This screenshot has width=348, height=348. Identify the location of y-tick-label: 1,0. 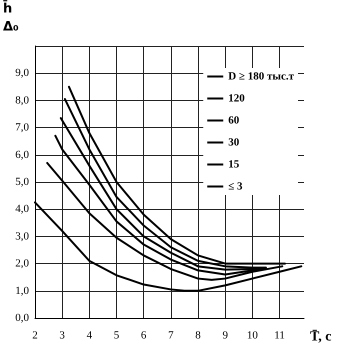
(22, 290).